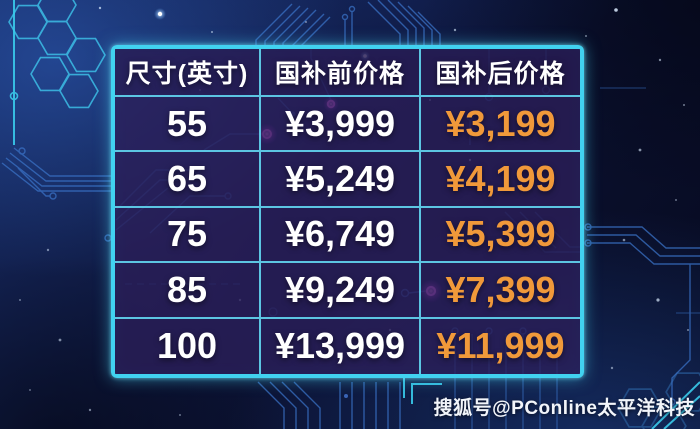 The image size is (700, 429). I want to click on price-before-cell: ¥5,249, so click(341, 180).